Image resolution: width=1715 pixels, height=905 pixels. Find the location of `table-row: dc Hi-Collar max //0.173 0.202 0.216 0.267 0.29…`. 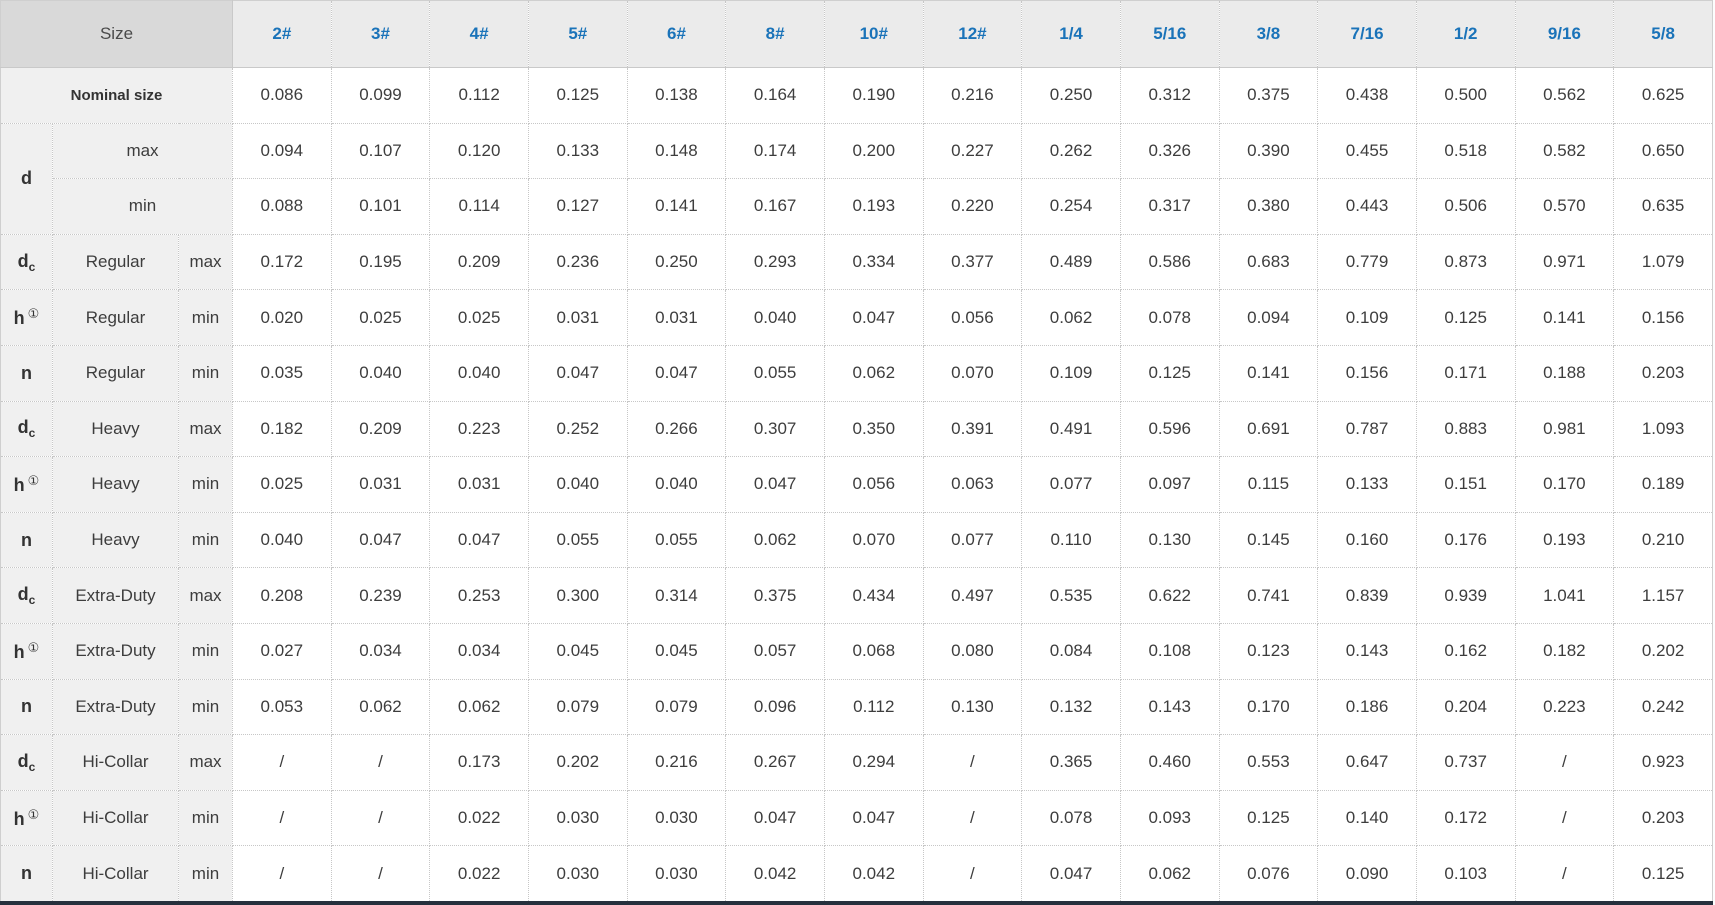

table-row: dc Hi-Collar max //0.173 0.202 0.216 0.267 0.29… is located at coordinates (856, 762).